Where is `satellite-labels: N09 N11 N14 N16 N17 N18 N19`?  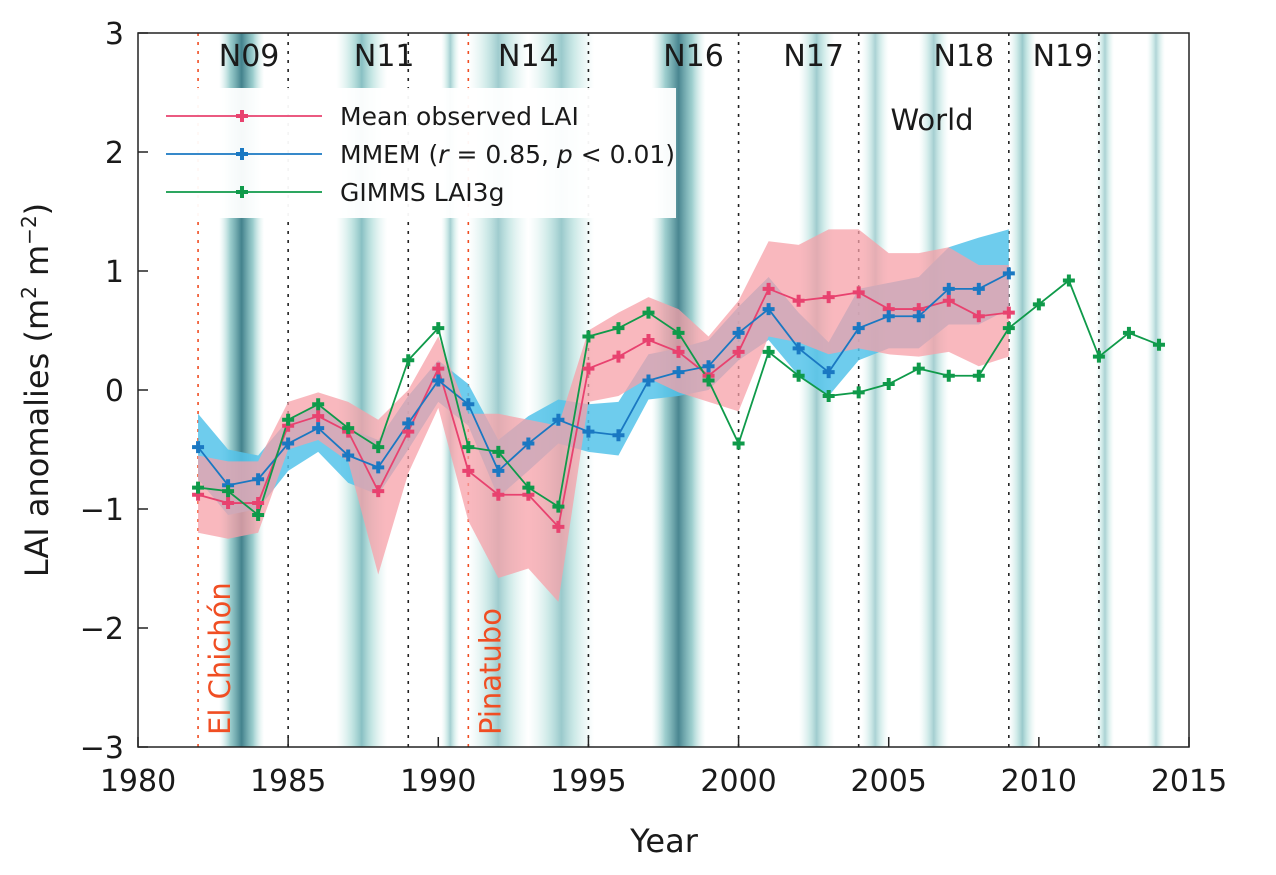
satellite-labels: N09 N11 N14 N16 N17 N18 N19 is located at coordinates (656, 56).